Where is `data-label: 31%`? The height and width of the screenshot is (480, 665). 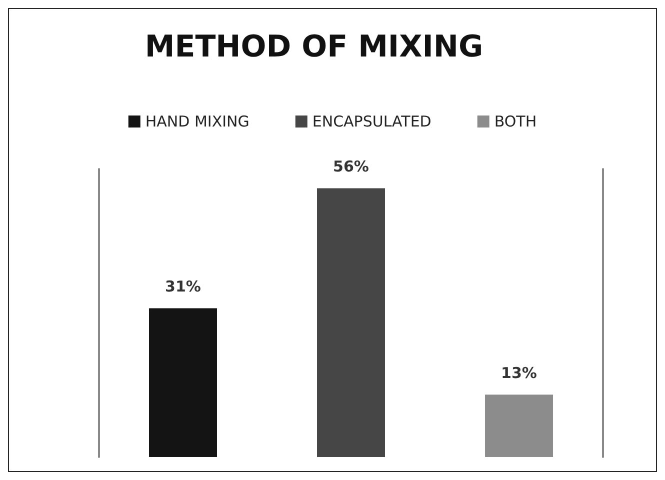 data-label: 31% is located at coordinates (183, 287).